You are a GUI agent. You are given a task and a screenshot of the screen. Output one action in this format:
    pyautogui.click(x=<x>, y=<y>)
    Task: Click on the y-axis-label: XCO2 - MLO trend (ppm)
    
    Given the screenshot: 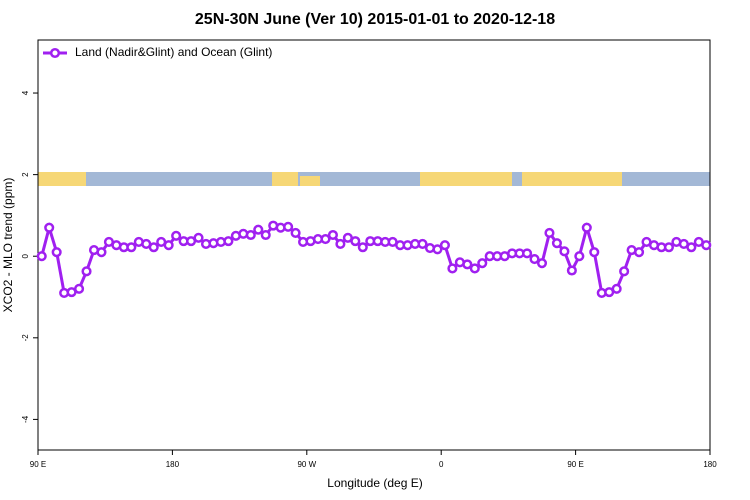 What is the action you would take?
    pyautogui.click(x=8, y=245)
    